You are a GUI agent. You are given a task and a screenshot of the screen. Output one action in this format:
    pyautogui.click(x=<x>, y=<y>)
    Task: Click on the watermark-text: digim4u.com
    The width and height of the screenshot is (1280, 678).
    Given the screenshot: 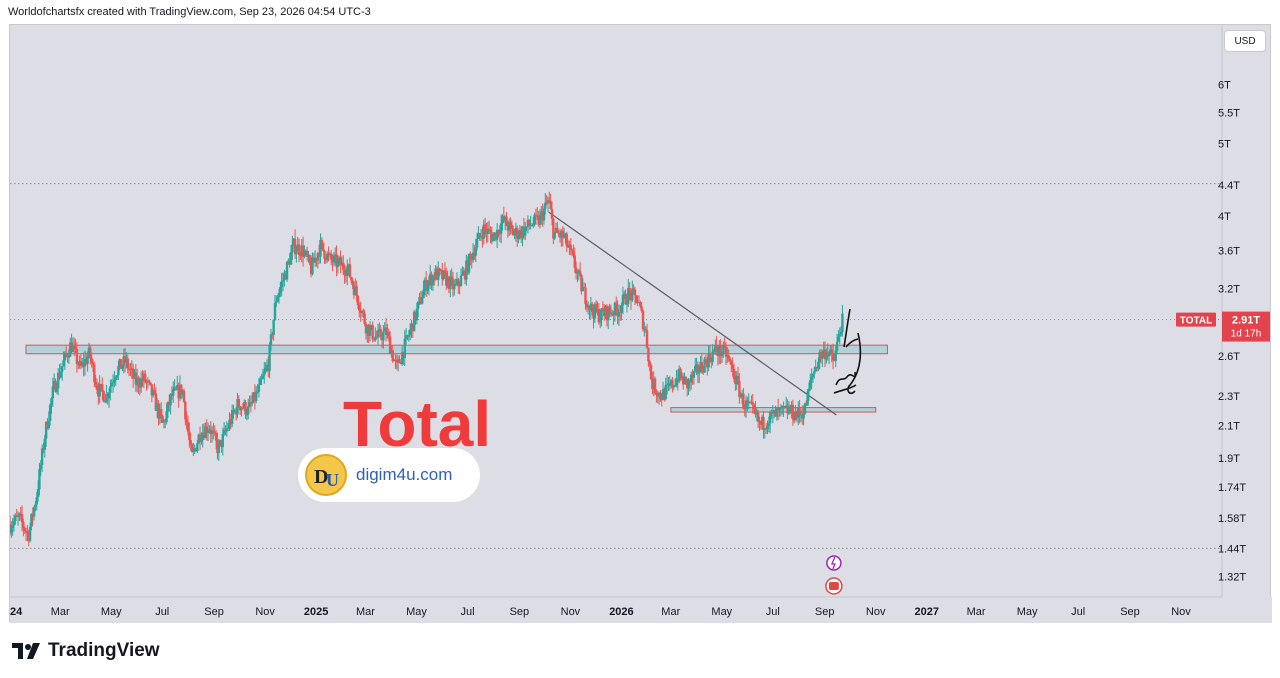 What is the action you would take?
    pyautogui.click(x=404, y=474)
    